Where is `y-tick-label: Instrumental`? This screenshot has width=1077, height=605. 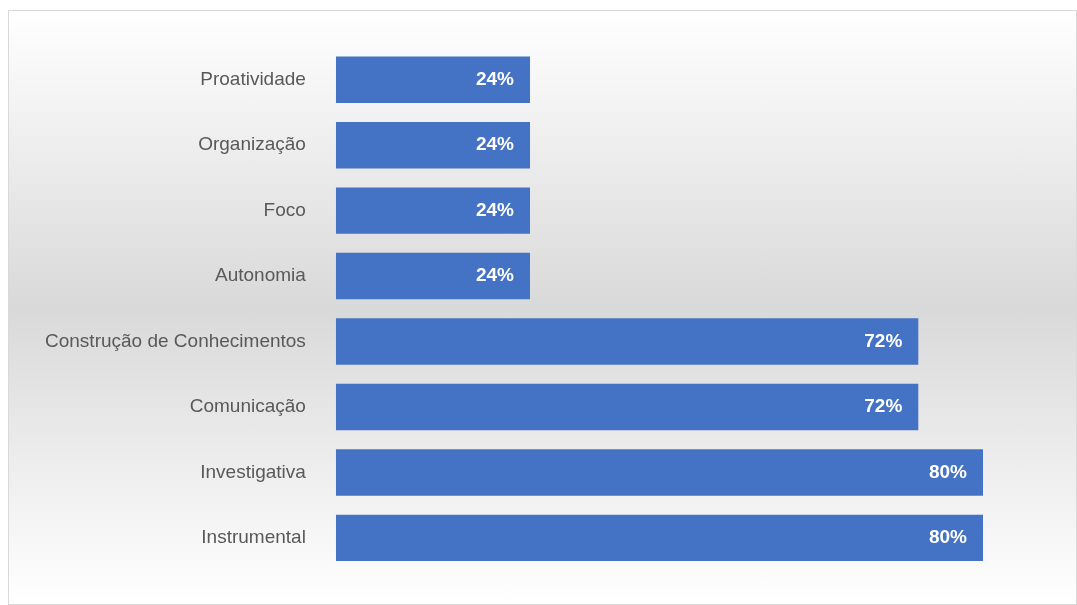 y-tick-label: Instrumental is located at coordinates (253, 537).